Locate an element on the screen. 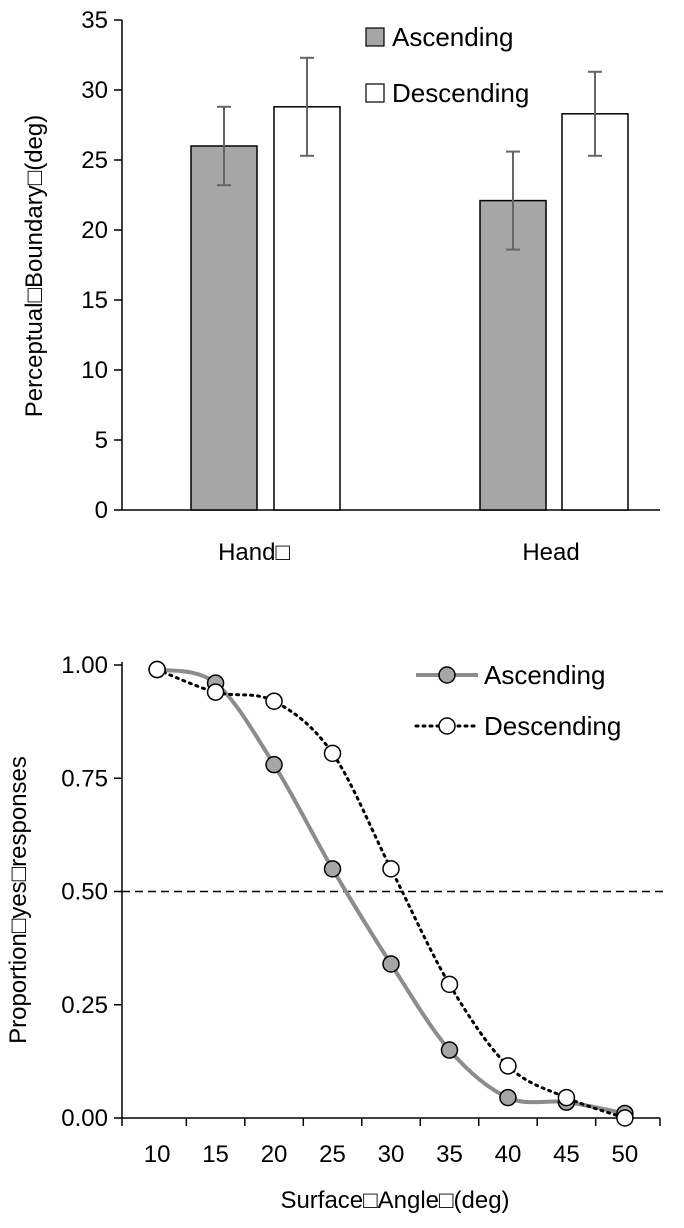 This screenshot has width=684, height=1228. line-ylabel: Proportion□yes□responses is located at coordinates (18, 900).